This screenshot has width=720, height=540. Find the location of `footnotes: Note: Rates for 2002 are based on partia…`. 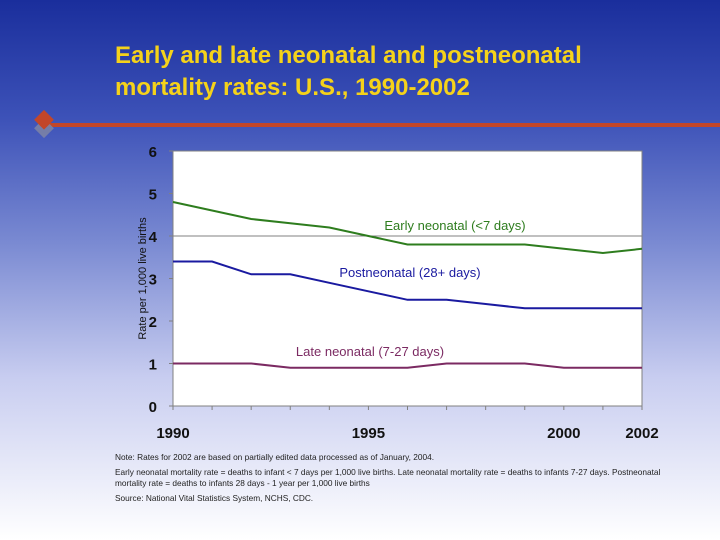

footnotes: Note: Rates for 2002 are based on partia… is located at coordinates (395, 480).